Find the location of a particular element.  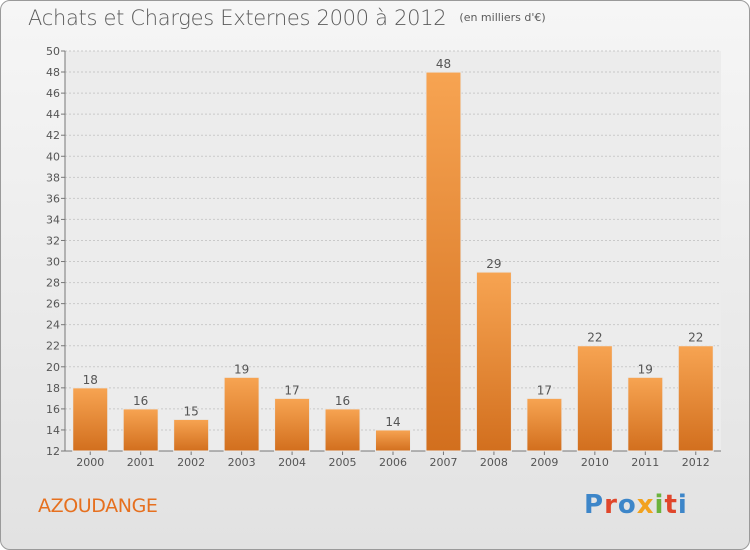

x-tick-label: 2001 is located at coordinates (141, 462).